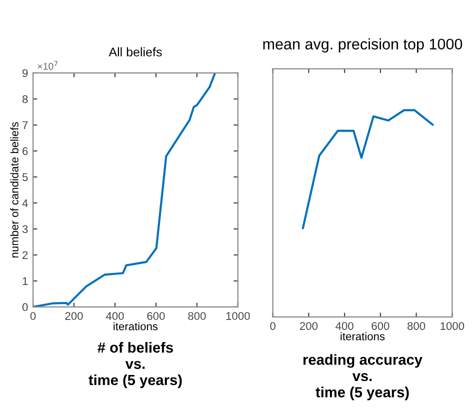 The height and width of the screenshot is (417, 472). Describe the element at coordinates (25, 73) in the screenshot. I see `y-tick-label: 9` at that location.